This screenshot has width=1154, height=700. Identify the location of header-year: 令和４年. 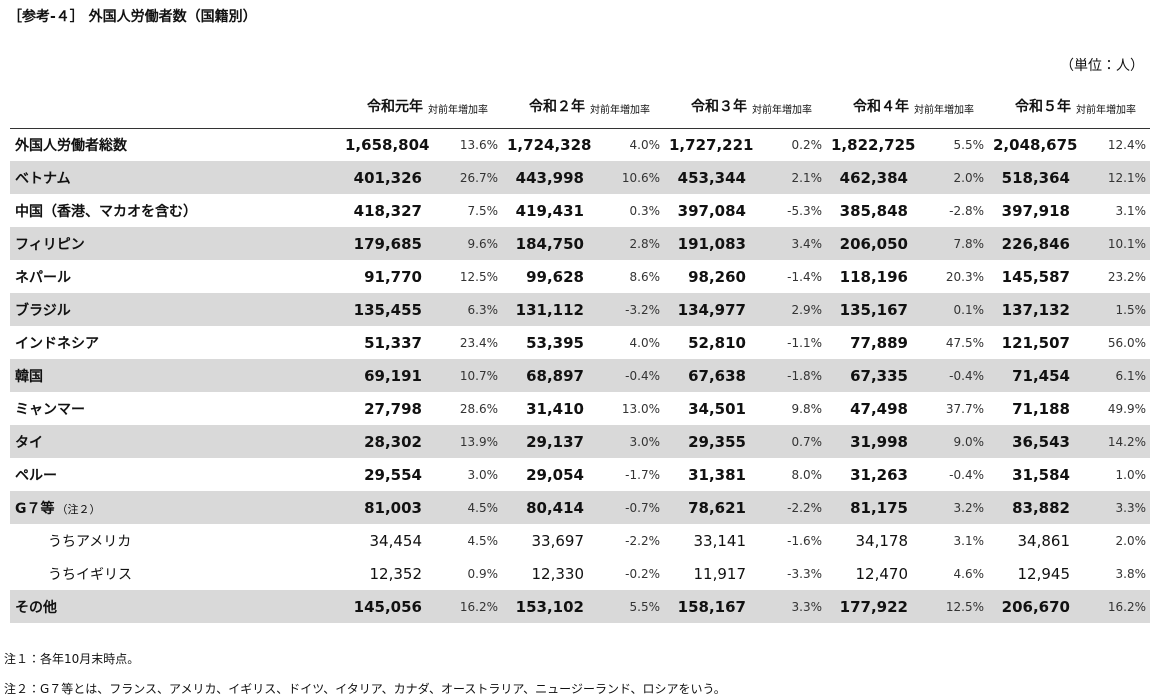
(881, 106).